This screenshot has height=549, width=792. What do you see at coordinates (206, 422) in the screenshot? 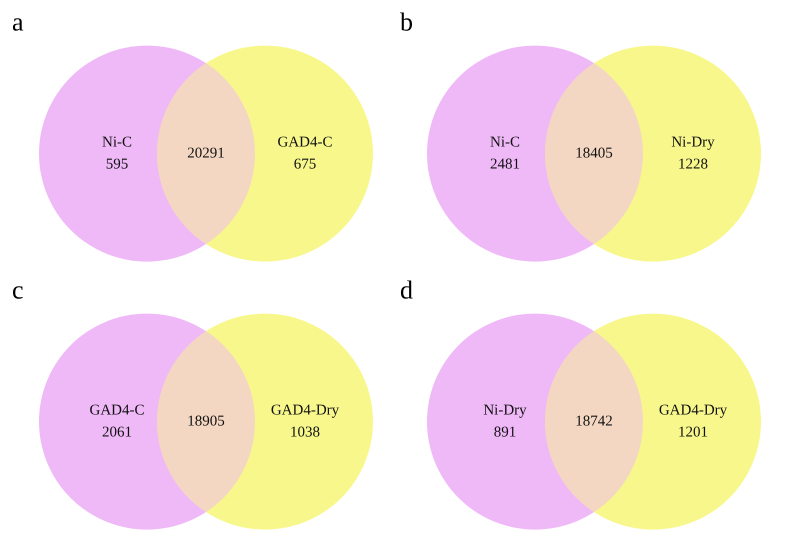
I see `text: 18905` at bounding box center [206, 422].